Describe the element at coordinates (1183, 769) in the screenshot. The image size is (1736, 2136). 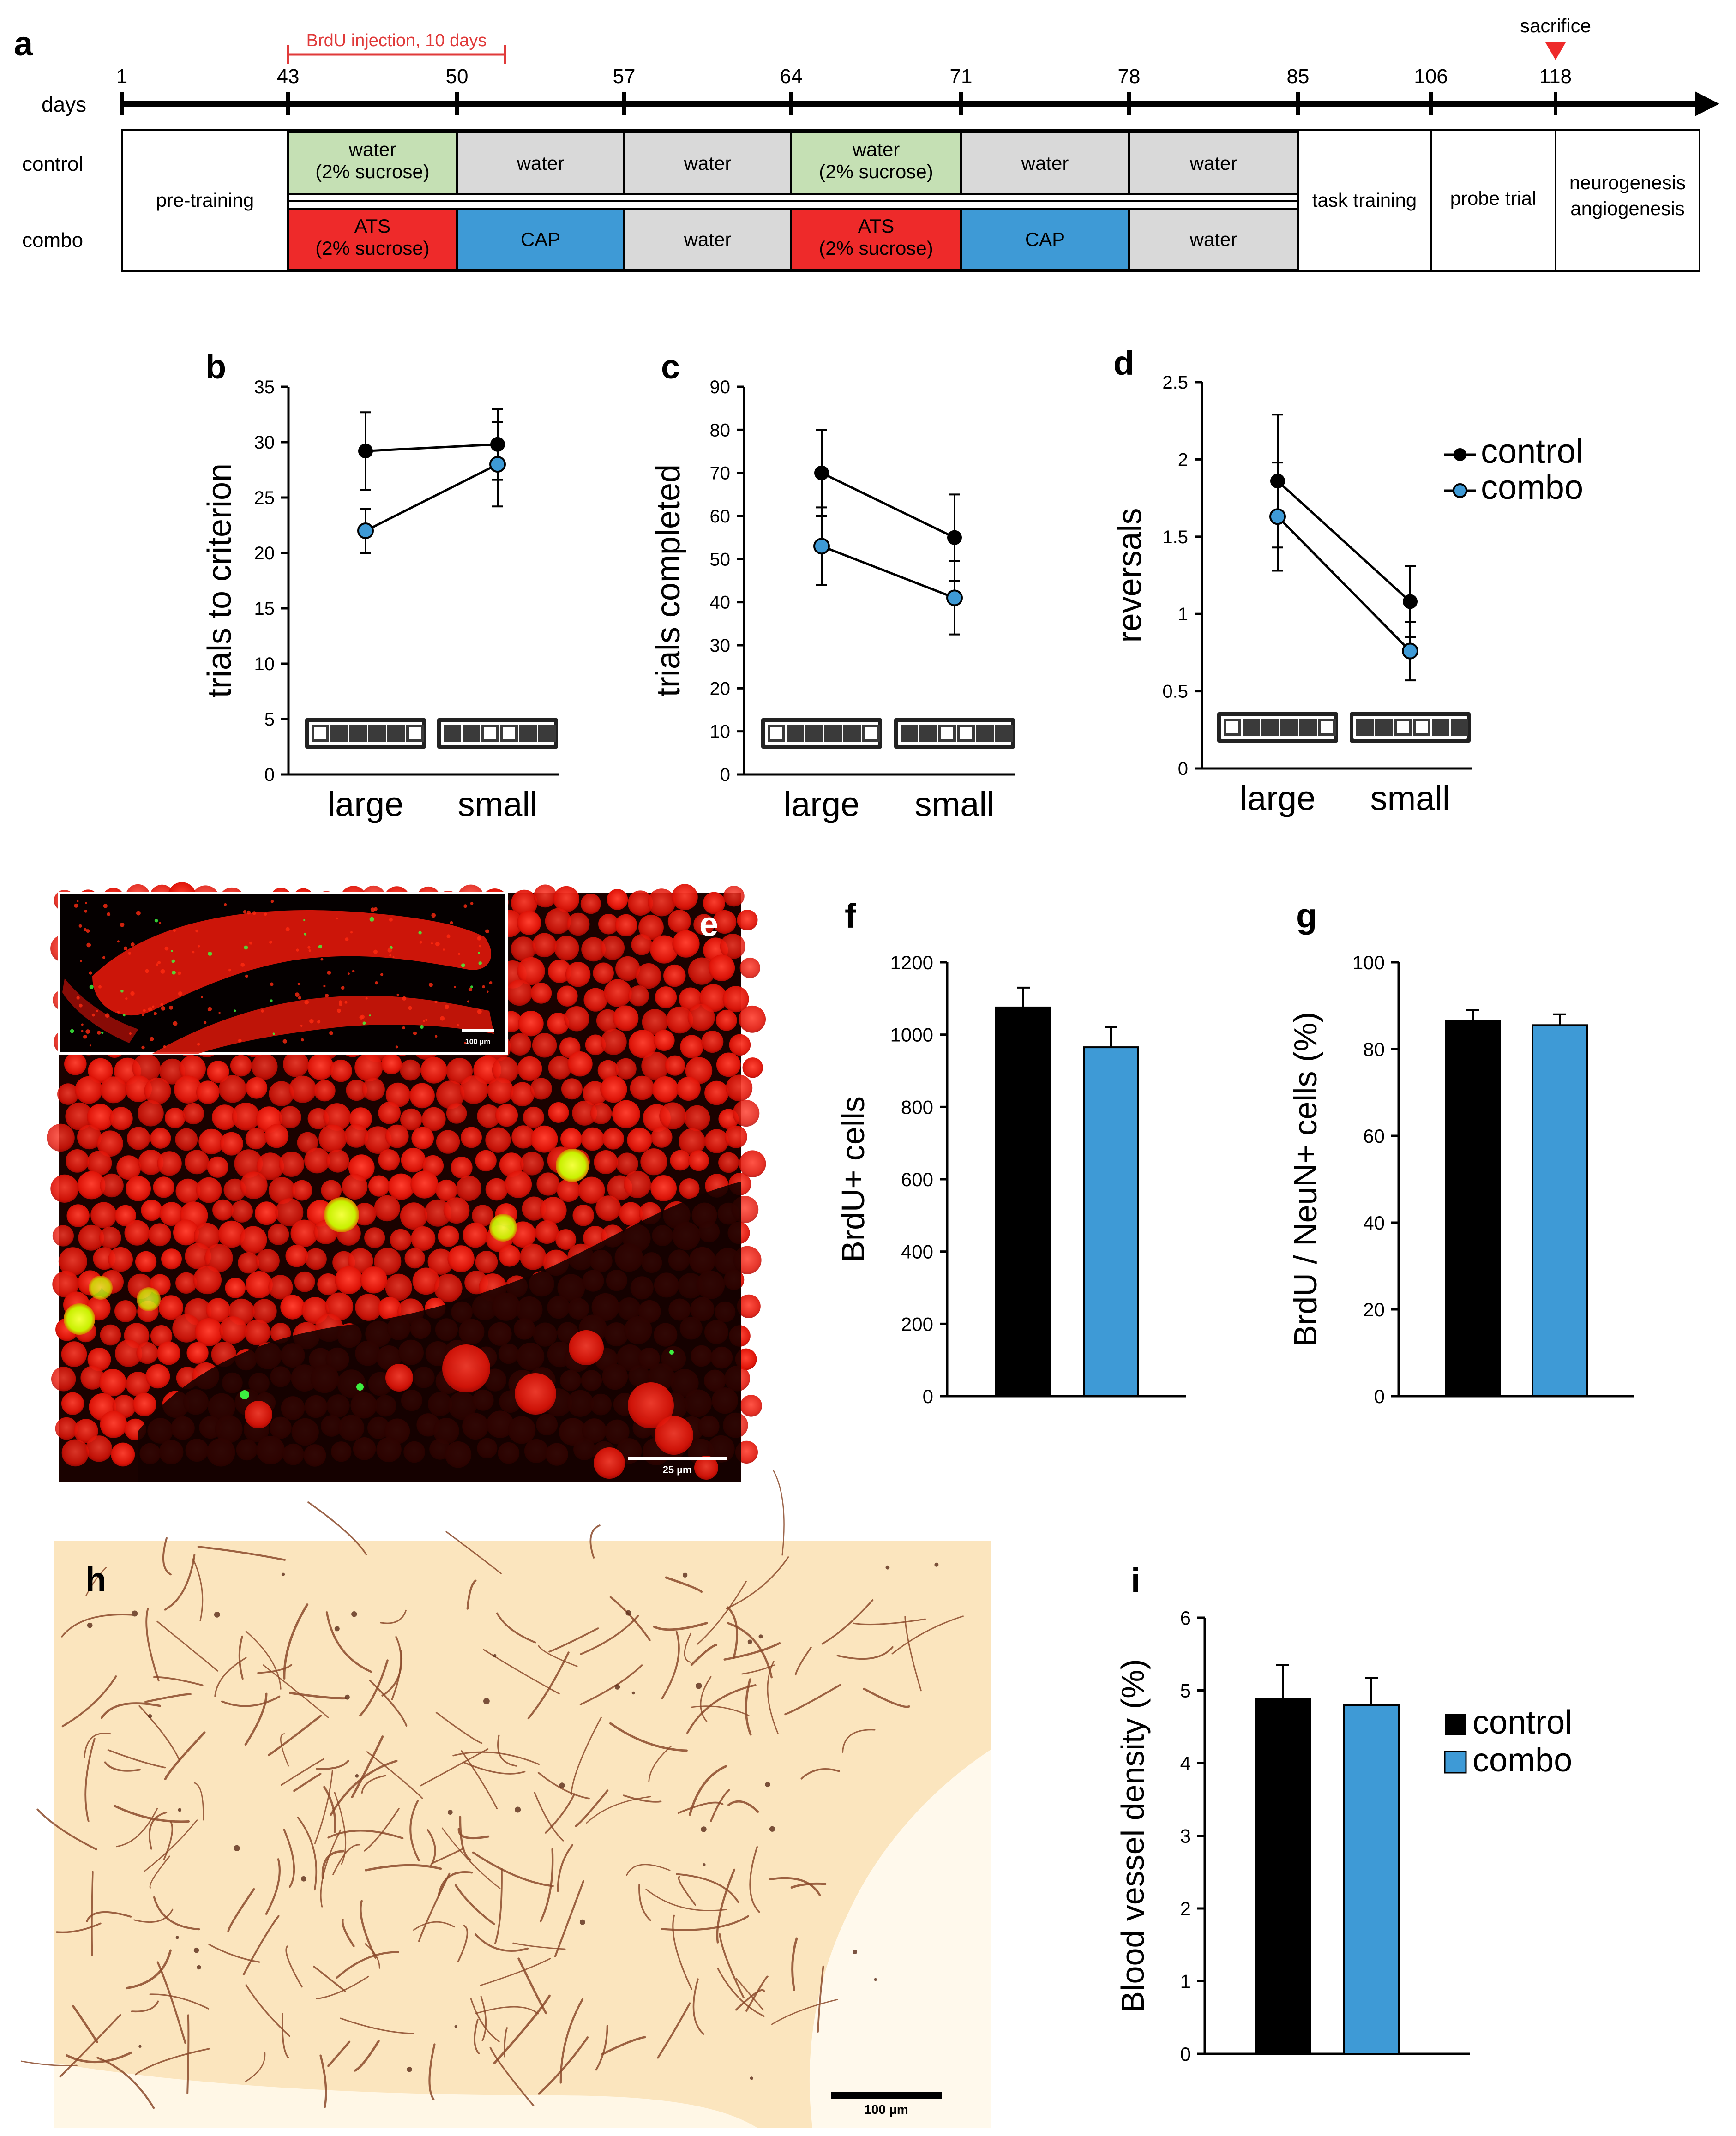
I see `y-tick-label: 0` at that location.